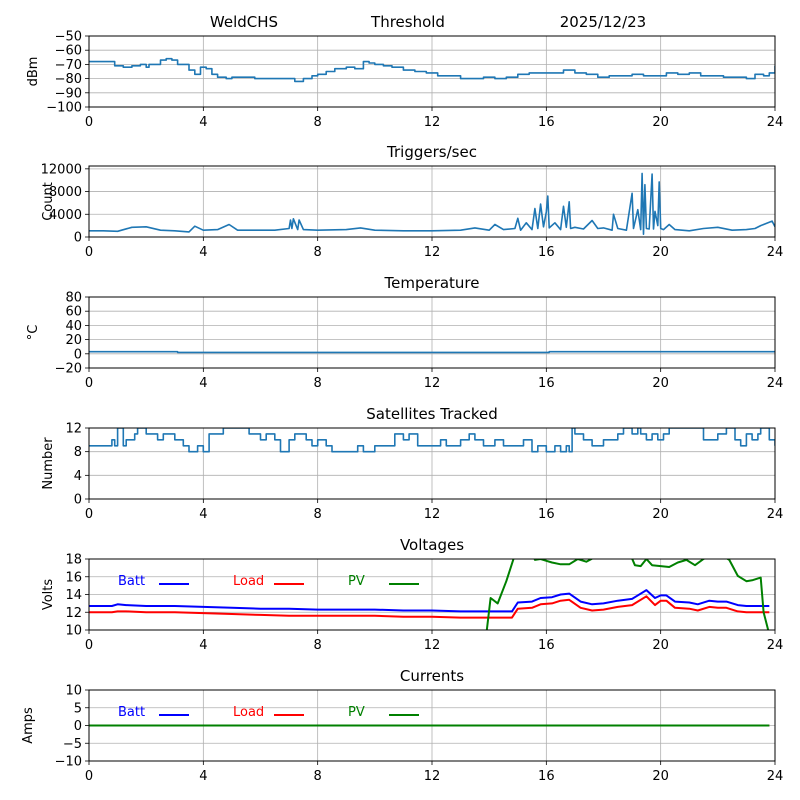  I want to click on series-line-signal, so click(432, 70).